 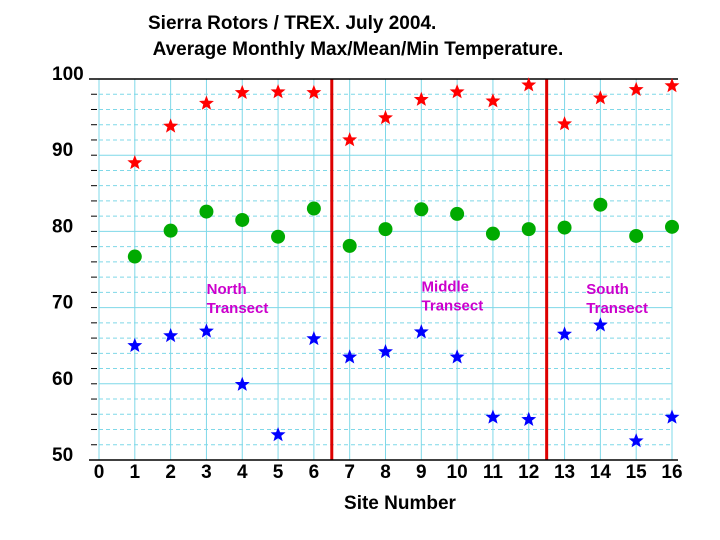 What do you see at coordinates (62, 455) in the screenshot?
I see `y-tick-label: 50` at bounding box center [62, 455].